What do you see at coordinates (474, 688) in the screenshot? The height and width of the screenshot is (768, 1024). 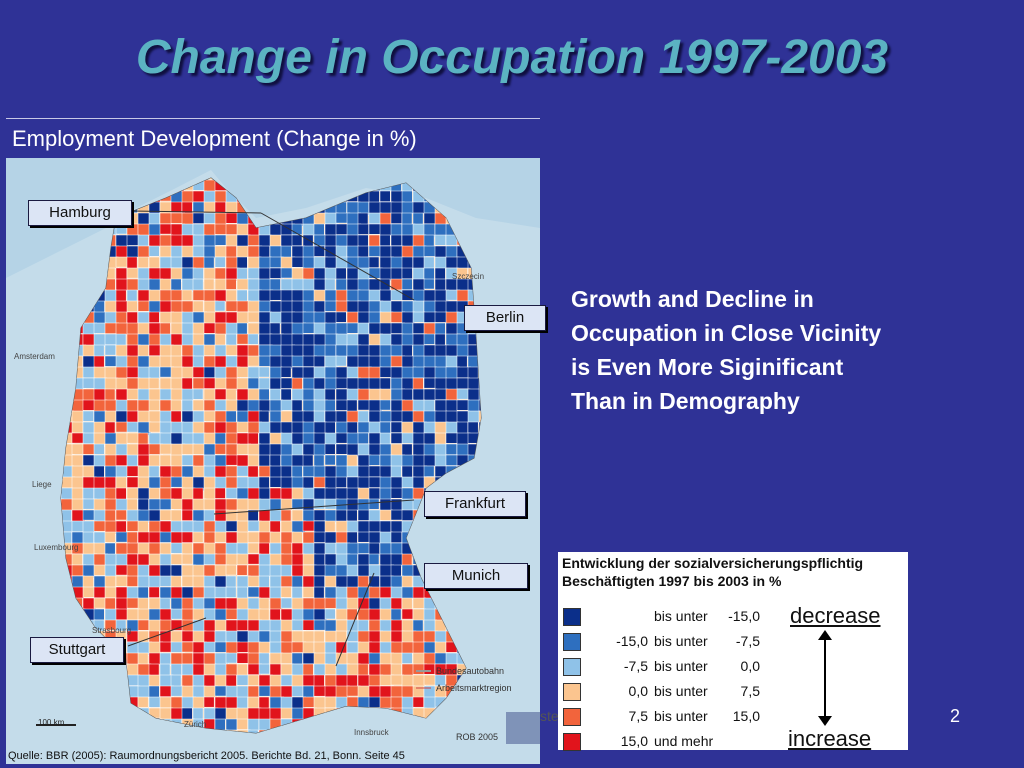 I see `map-legend-labour-region: Arbeitsmarktregion` at bounding box center [474, 688].